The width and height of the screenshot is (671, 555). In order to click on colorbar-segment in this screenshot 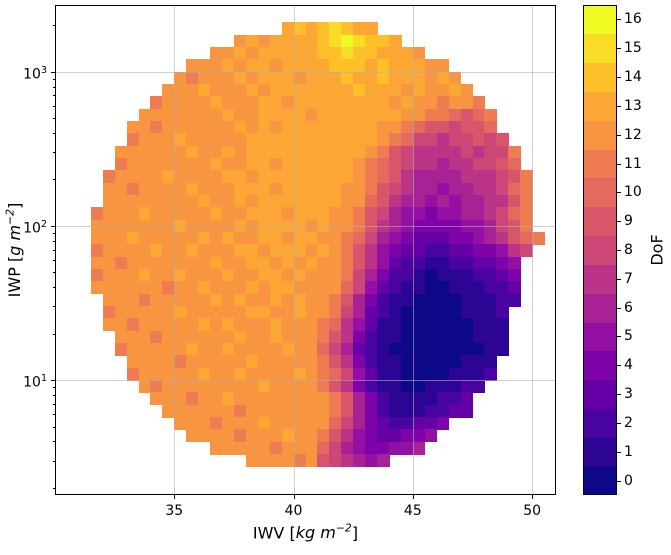, I will do `click(600, 20)`.